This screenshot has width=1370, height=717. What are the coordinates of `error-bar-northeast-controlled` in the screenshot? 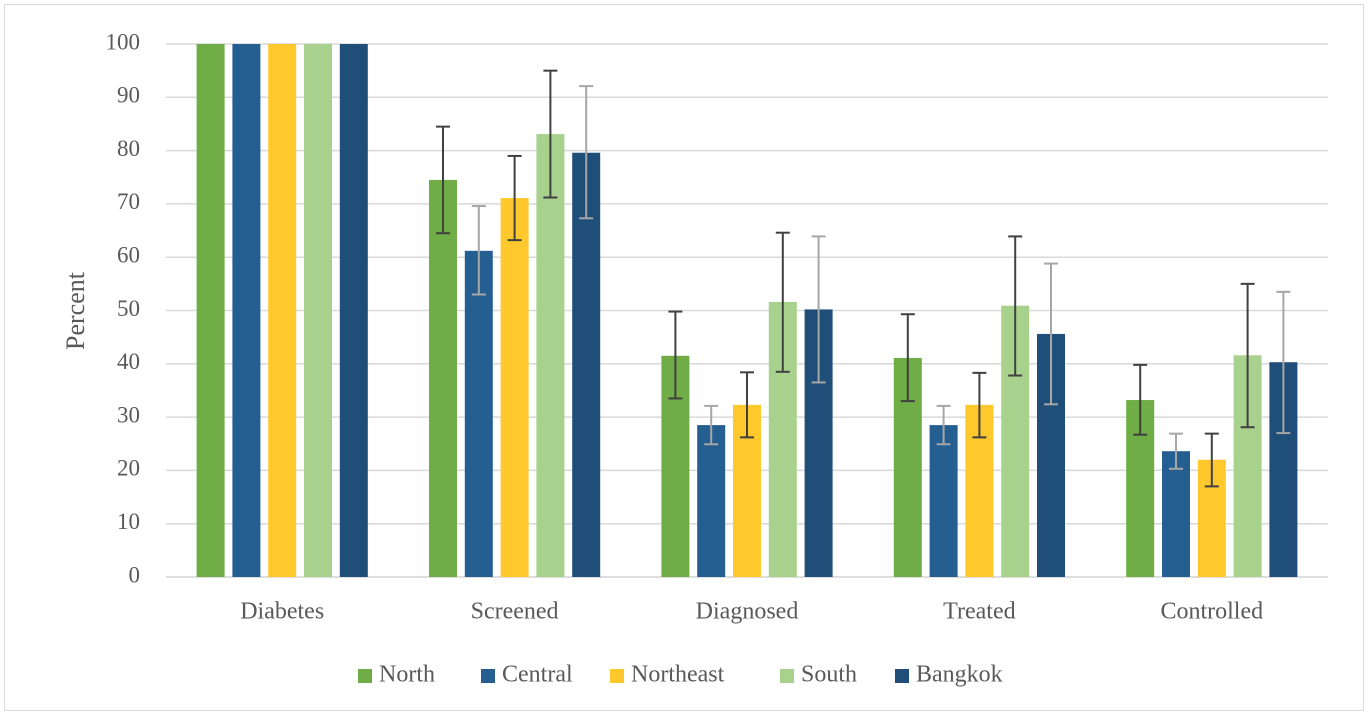 It's located at (1211, 460).